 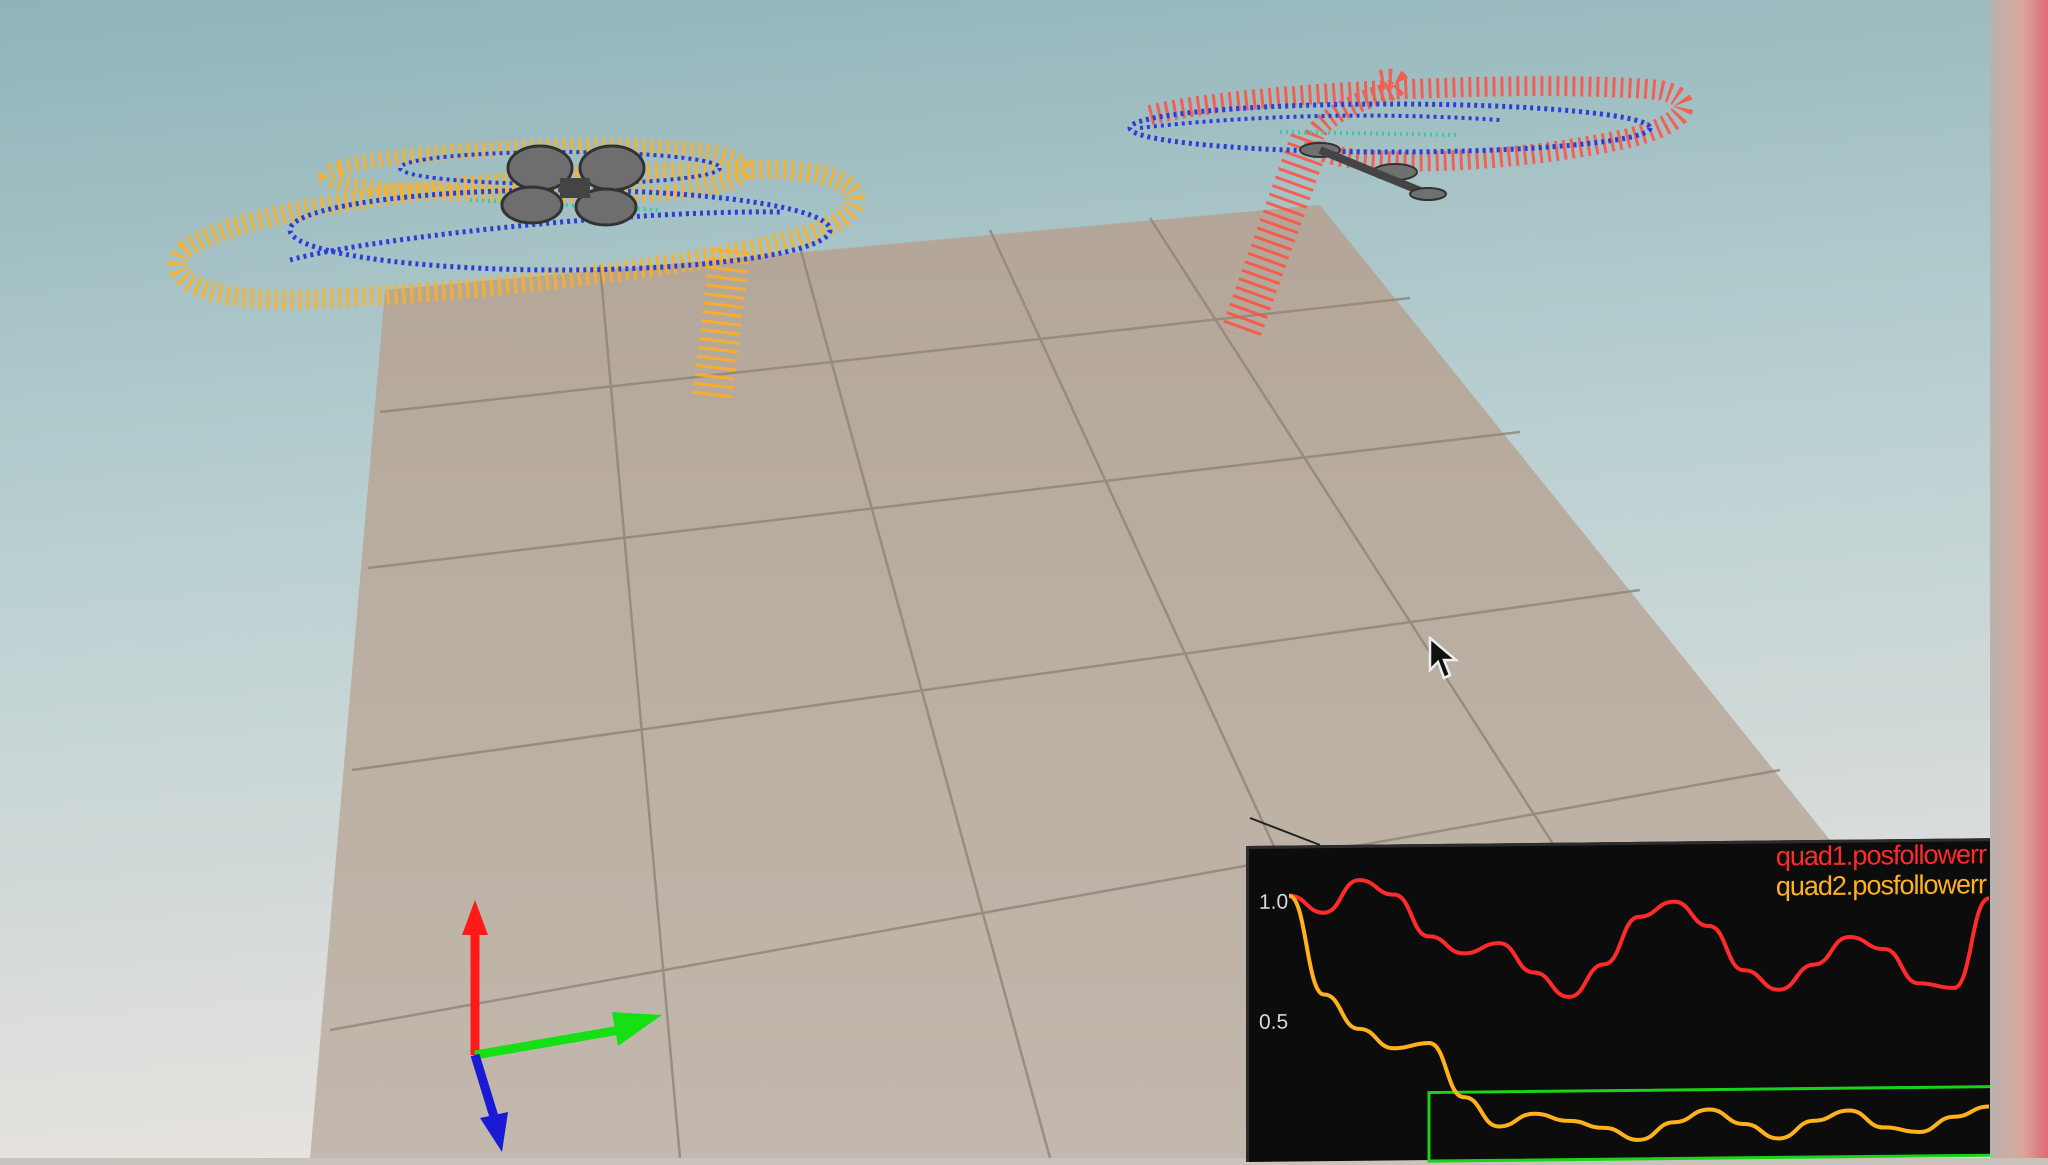 I want to click on axes-gizmo, so click(x=562, y=1026).